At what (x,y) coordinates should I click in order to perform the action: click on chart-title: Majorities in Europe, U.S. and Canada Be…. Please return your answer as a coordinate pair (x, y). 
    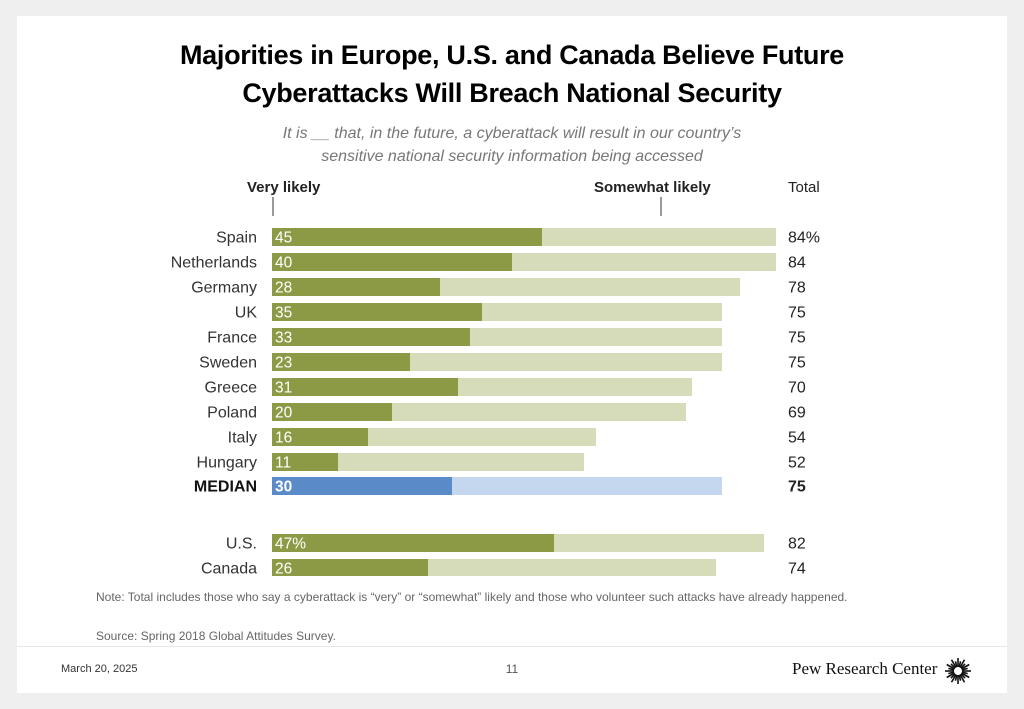
    Looking at the image, I should click on (512, 74).